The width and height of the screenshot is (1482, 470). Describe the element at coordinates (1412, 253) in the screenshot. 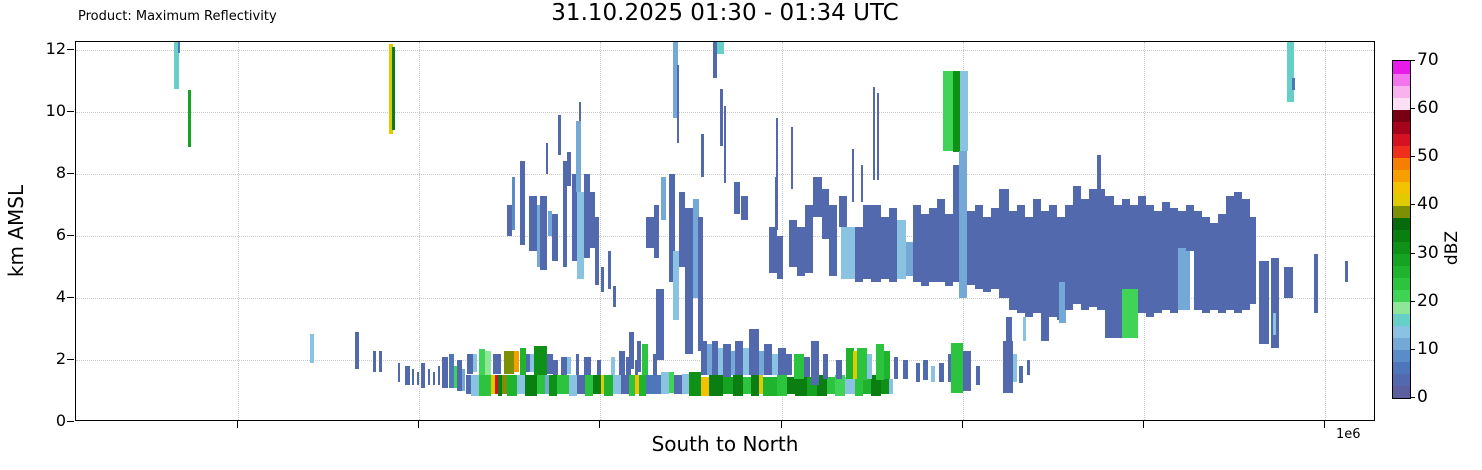

I see `colorbar-tick` at that location.